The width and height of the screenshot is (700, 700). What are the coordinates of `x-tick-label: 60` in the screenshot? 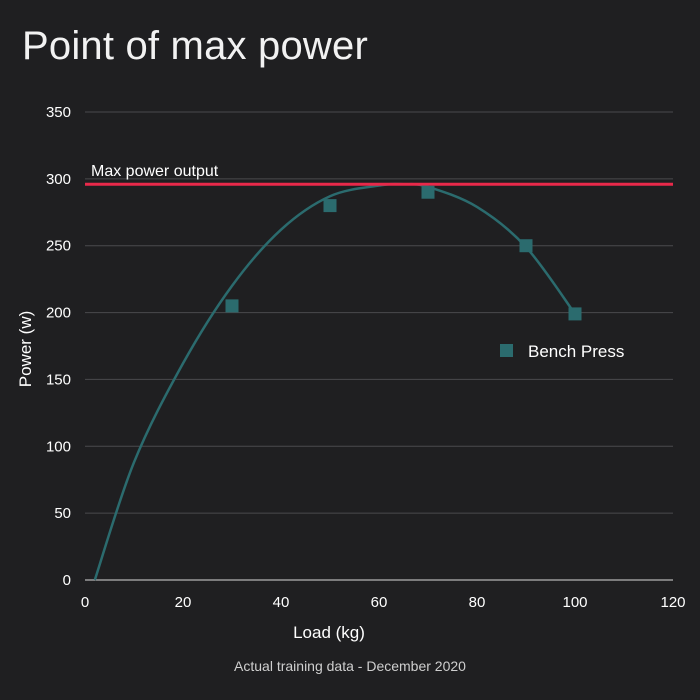 It's located at (379, 602).